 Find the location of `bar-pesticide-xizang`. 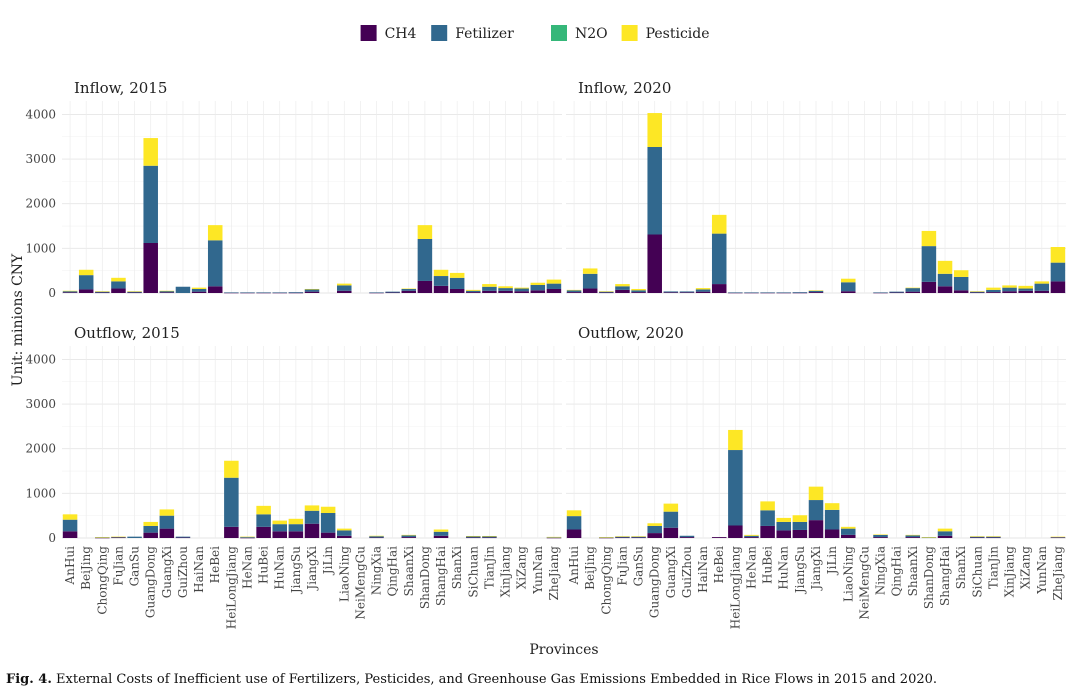

bar-pesticide-xizang is located at coordinates (521, 288).